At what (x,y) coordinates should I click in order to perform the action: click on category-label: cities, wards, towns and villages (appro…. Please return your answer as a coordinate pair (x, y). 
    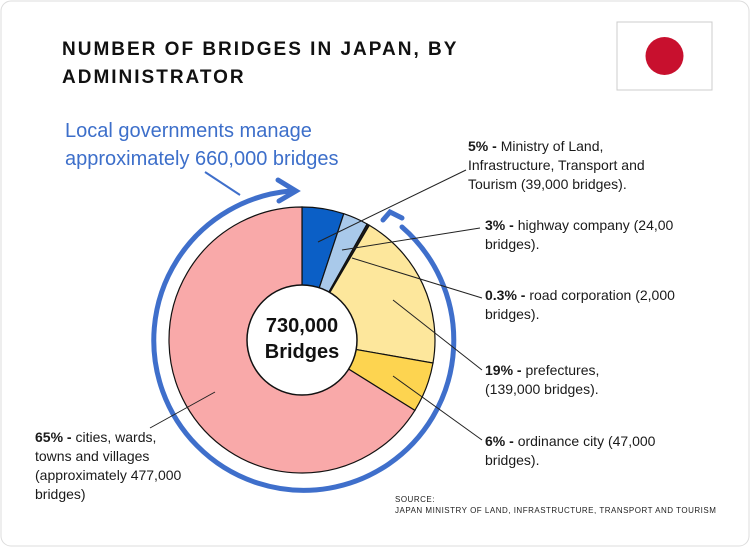
    Looking at the image, I should click on (108, 465).